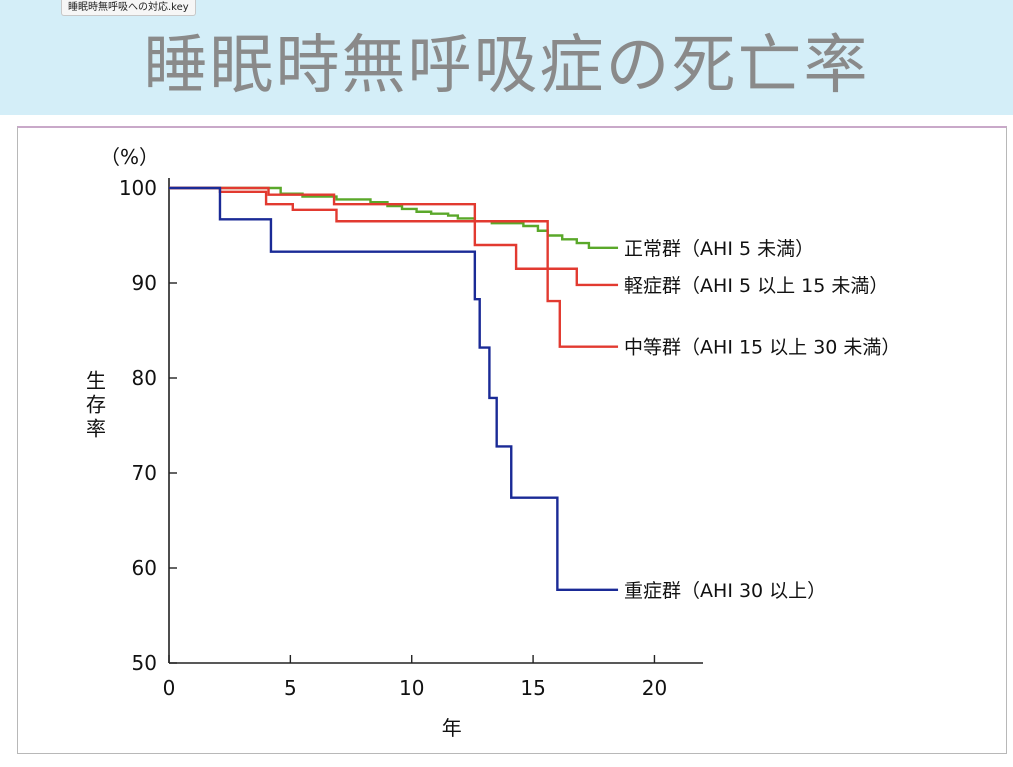 The image size is (1013, 767). I want to click on y-tick-label: 70, so click(144, 473).